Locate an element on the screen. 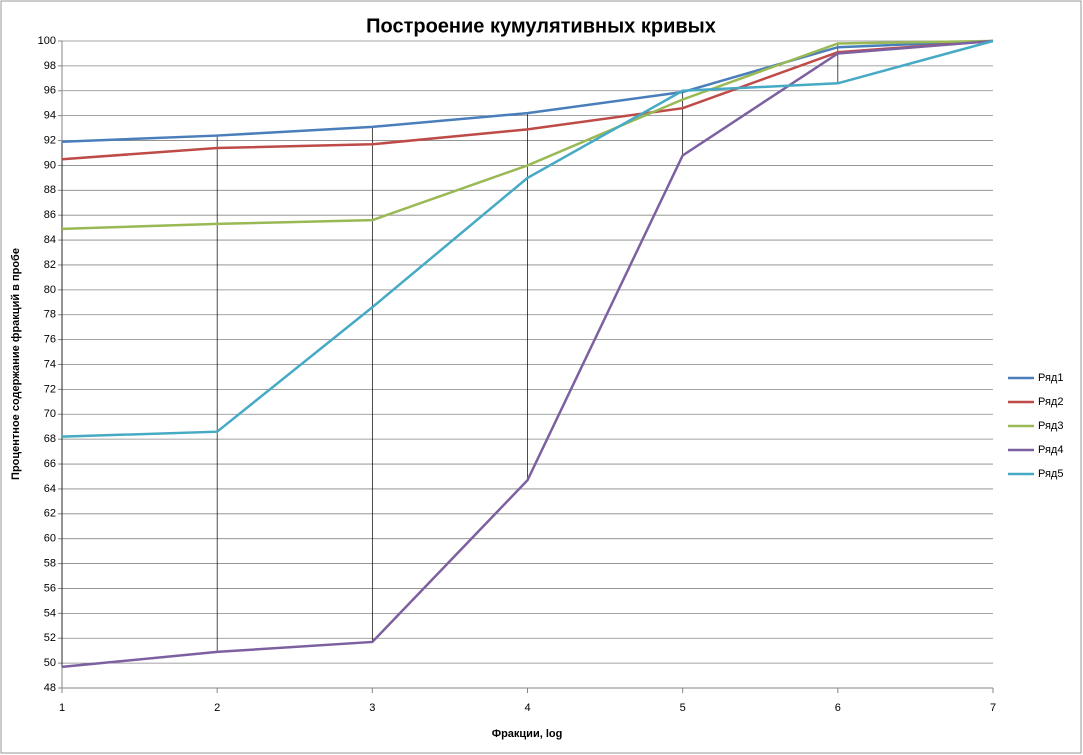 The width and height of the screenshot is (1083, 755). y-tick-label: 92 is located at coordinates (50, 140).